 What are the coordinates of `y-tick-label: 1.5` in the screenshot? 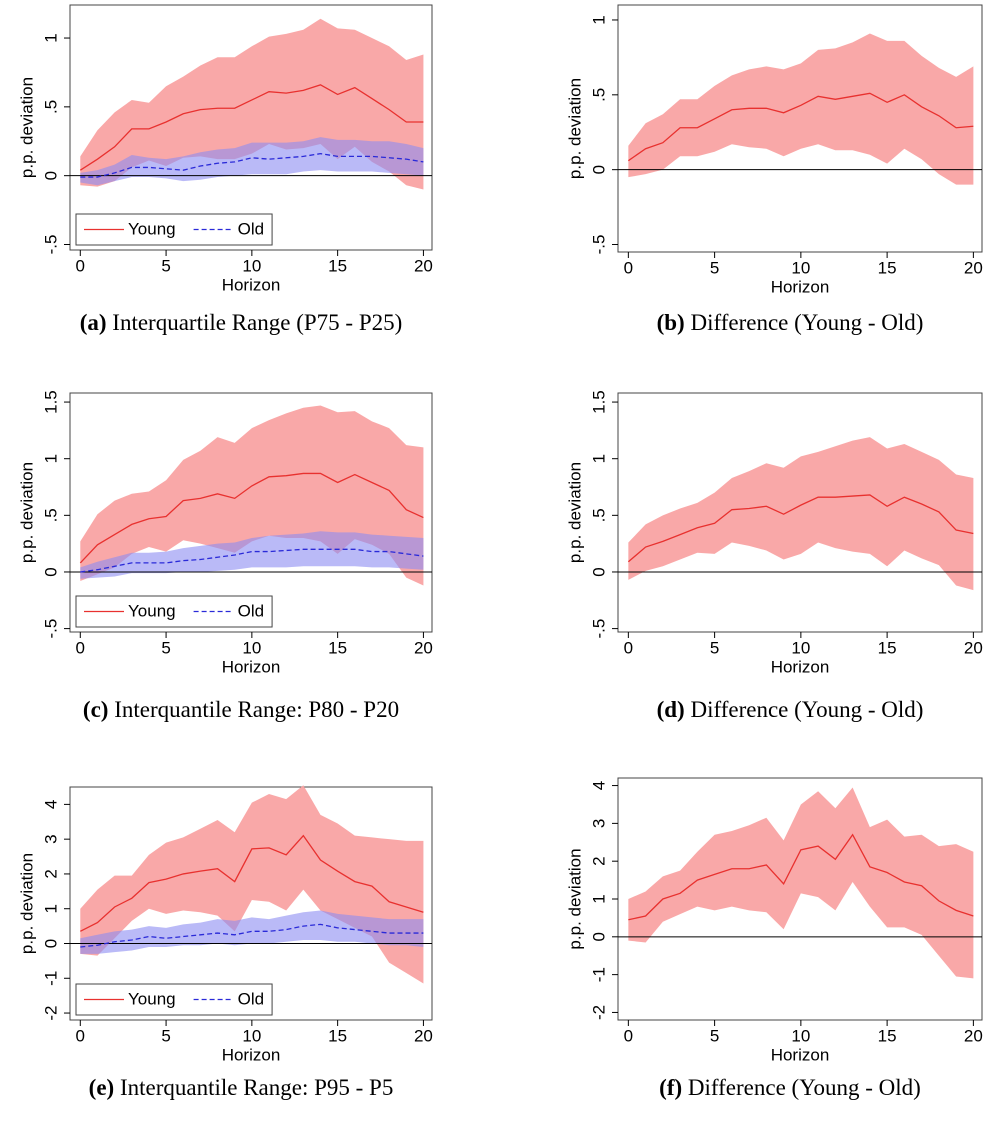 It's located at (50, 402).